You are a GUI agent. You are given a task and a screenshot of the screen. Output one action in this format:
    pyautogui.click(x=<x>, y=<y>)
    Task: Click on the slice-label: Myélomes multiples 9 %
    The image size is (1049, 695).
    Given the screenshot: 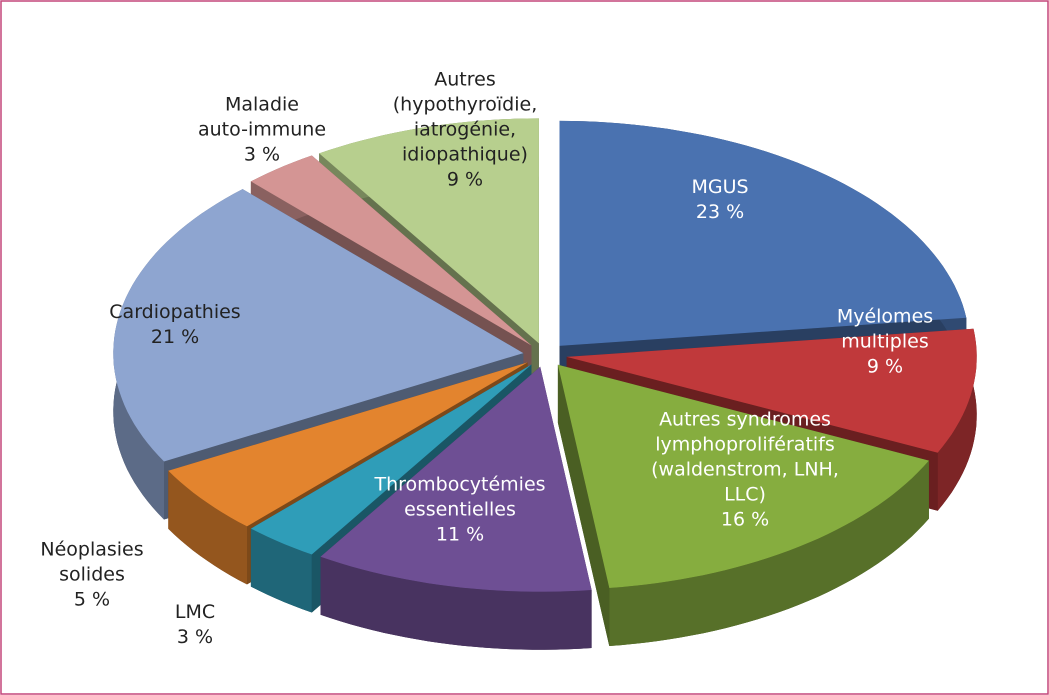 What is the action you would take?
    pyautogui.click(x=885, y=342)
    